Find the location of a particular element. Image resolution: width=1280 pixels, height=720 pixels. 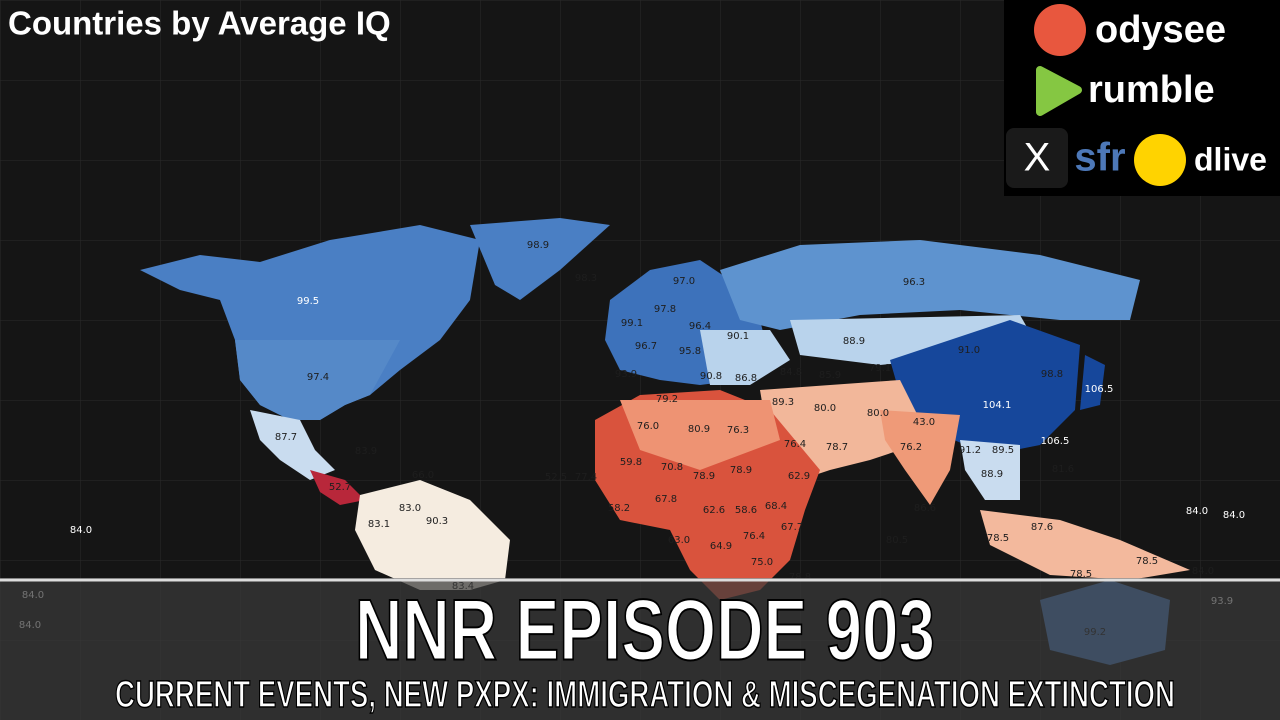

country-label: 85.9 is located at coordinates (830, 375).